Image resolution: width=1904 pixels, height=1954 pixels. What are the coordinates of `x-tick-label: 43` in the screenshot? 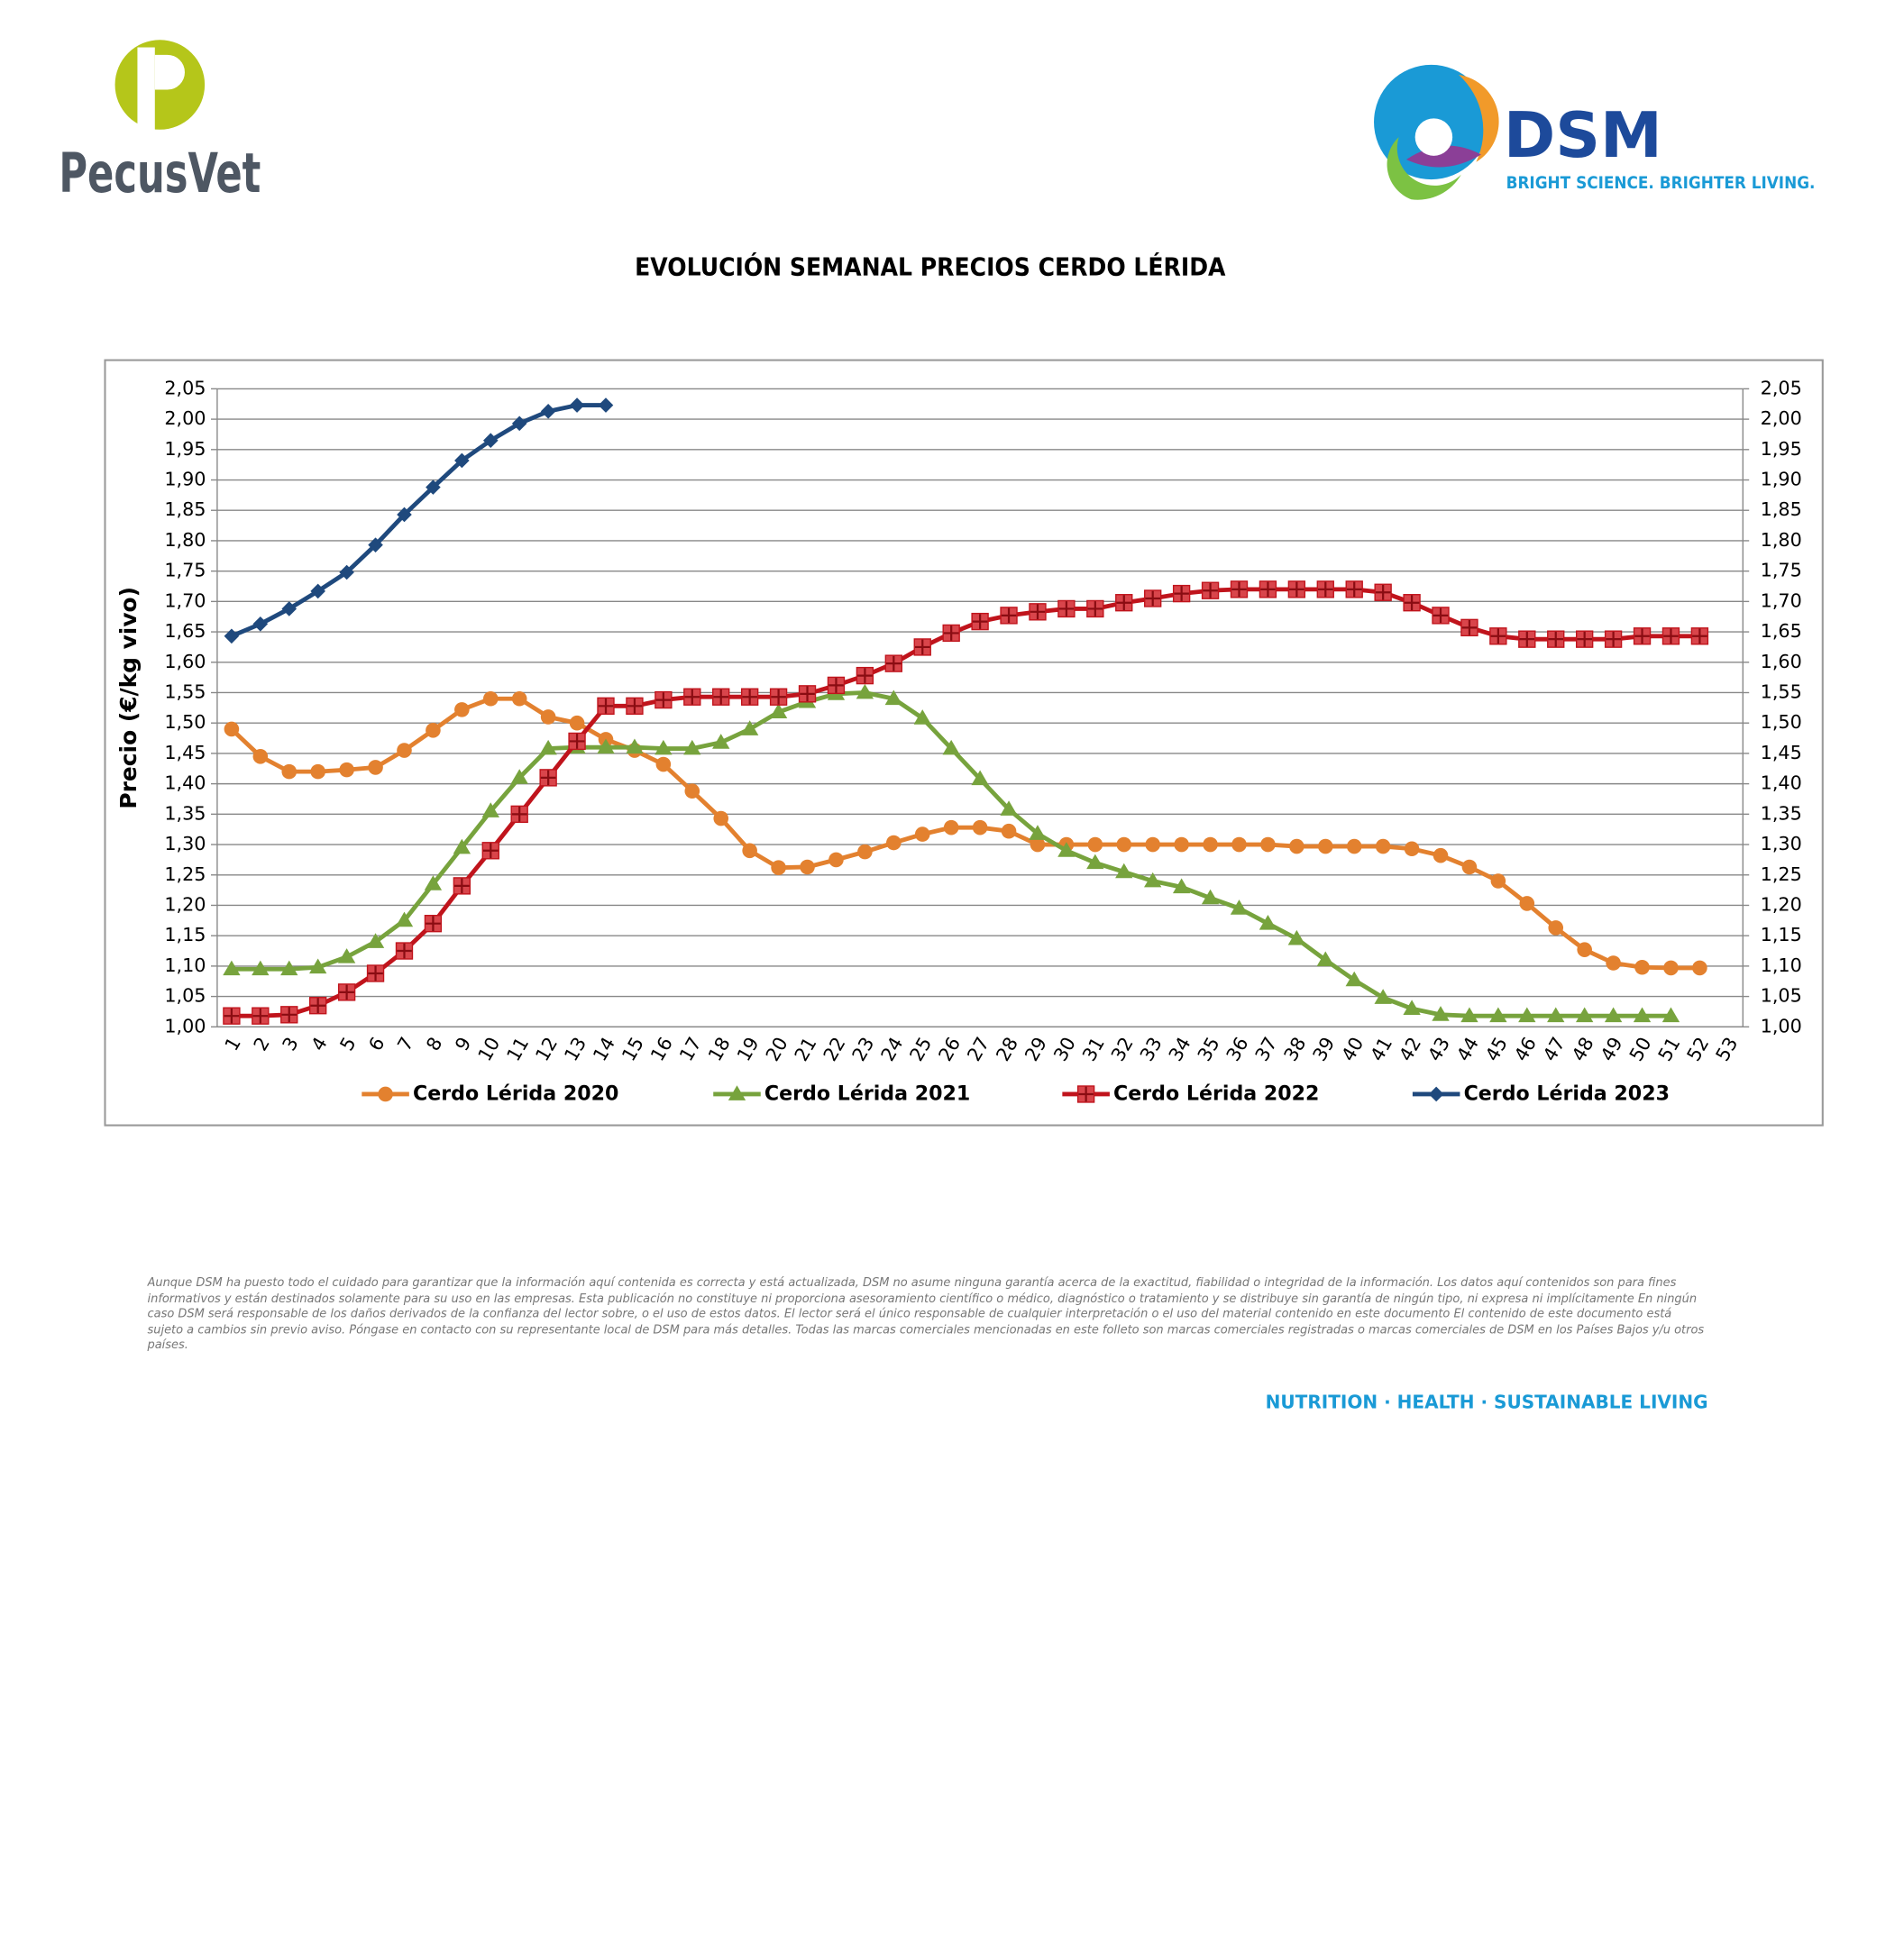 It's located at (1438, 1049).